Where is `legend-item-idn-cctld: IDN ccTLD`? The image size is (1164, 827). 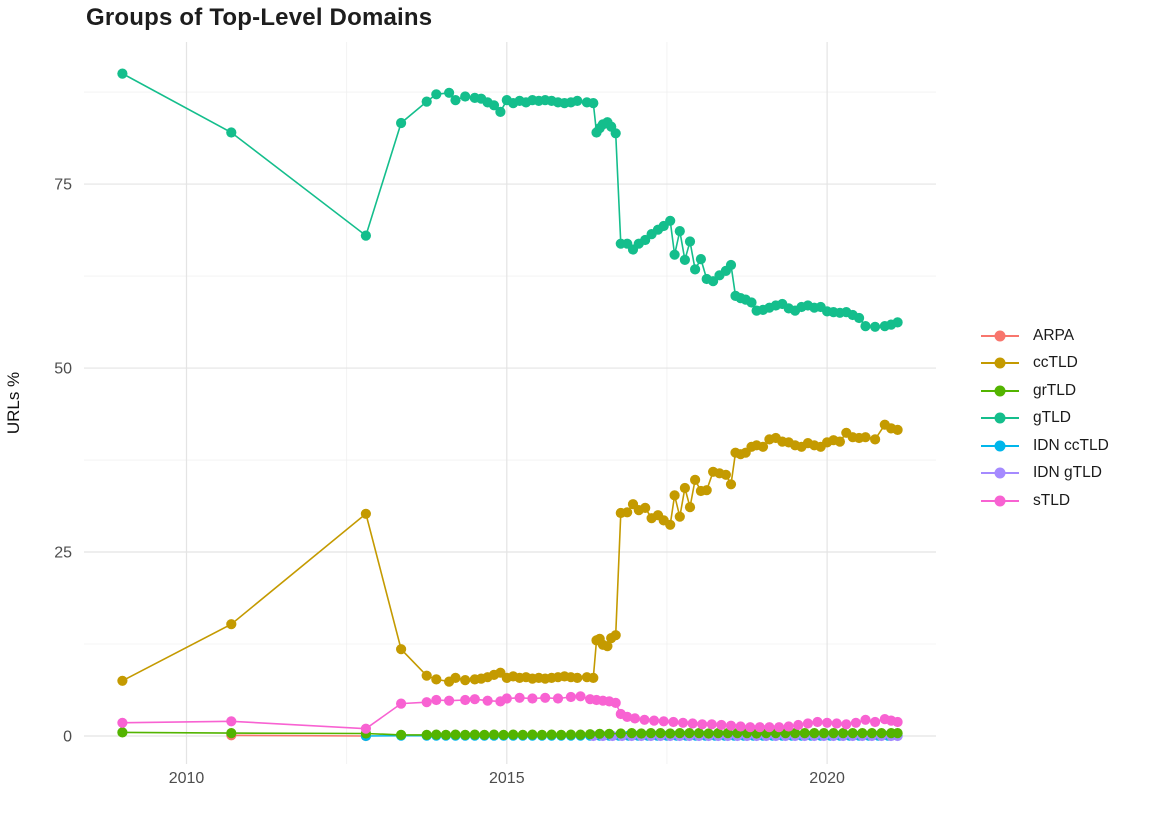
legend-item-idn-cctld: IDN ccTLD is located at coordinates (1045, 446).